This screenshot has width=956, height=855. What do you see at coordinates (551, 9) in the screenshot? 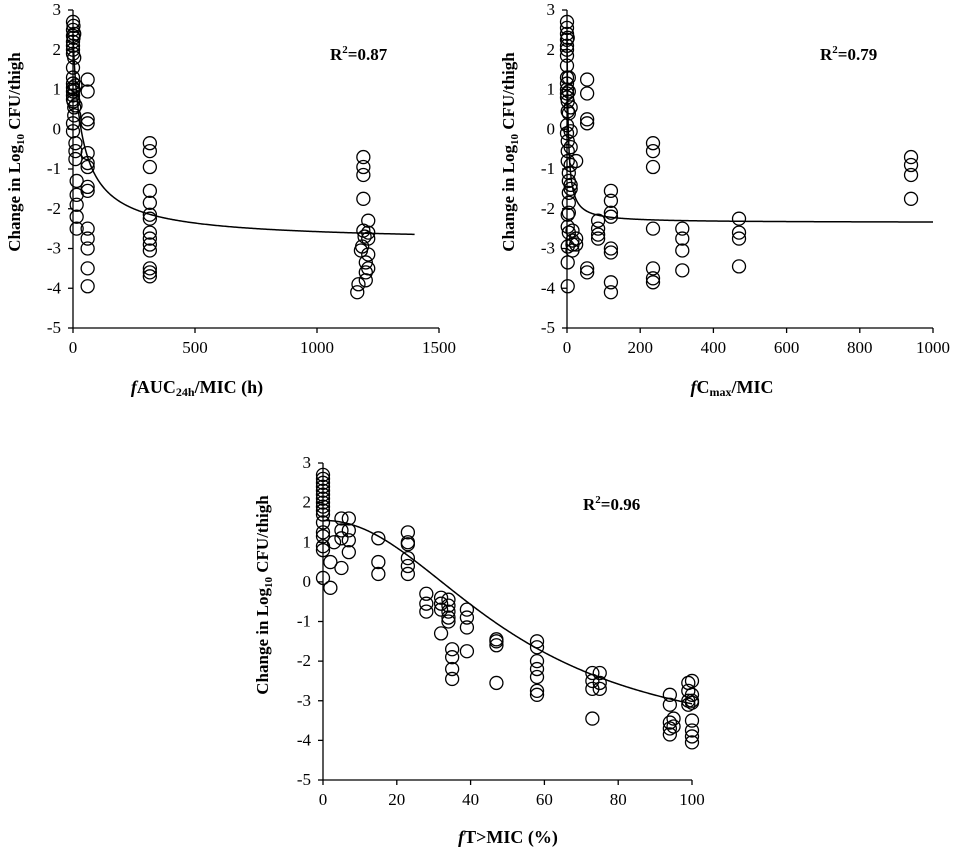
I see `y-tick-label: 3` at bounding box center [551, 9].